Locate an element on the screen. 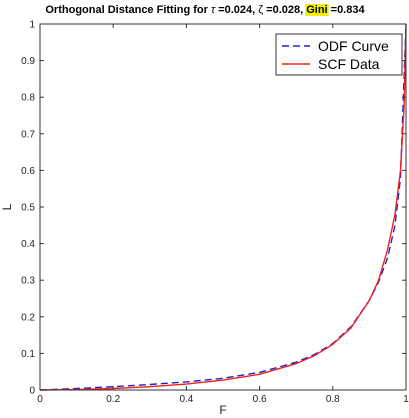 This screenshot has height=418, width=409. legend-label-odf-curve: ODF Curve is located at coordinates (353, 46).